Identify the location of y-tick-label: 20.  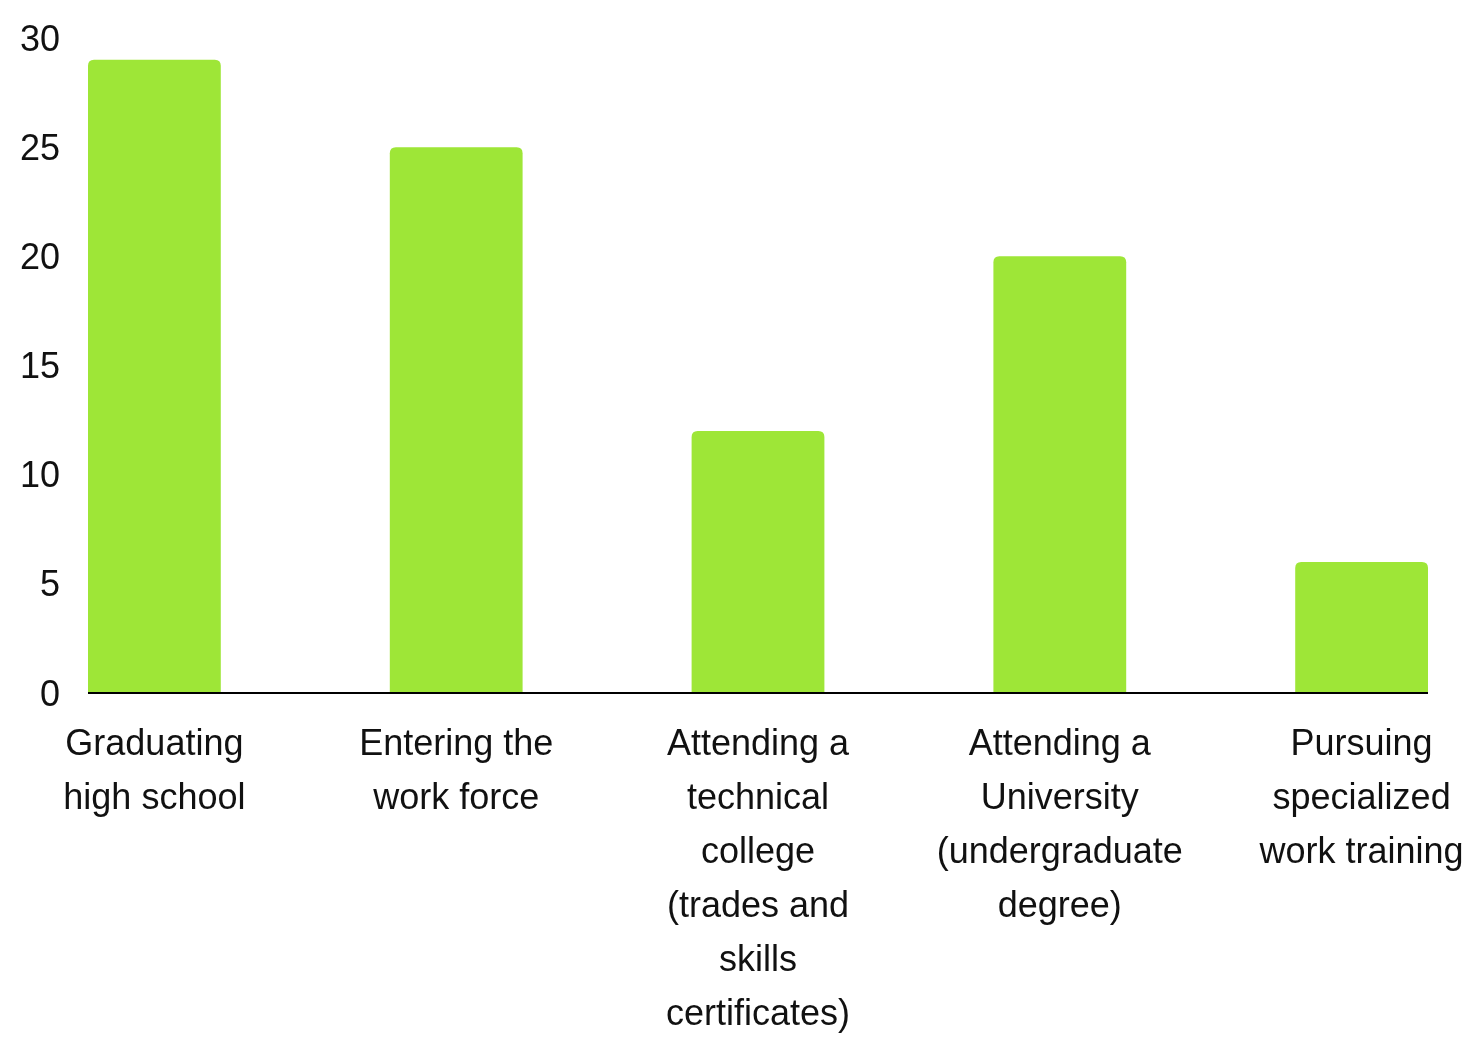
(39, 256).